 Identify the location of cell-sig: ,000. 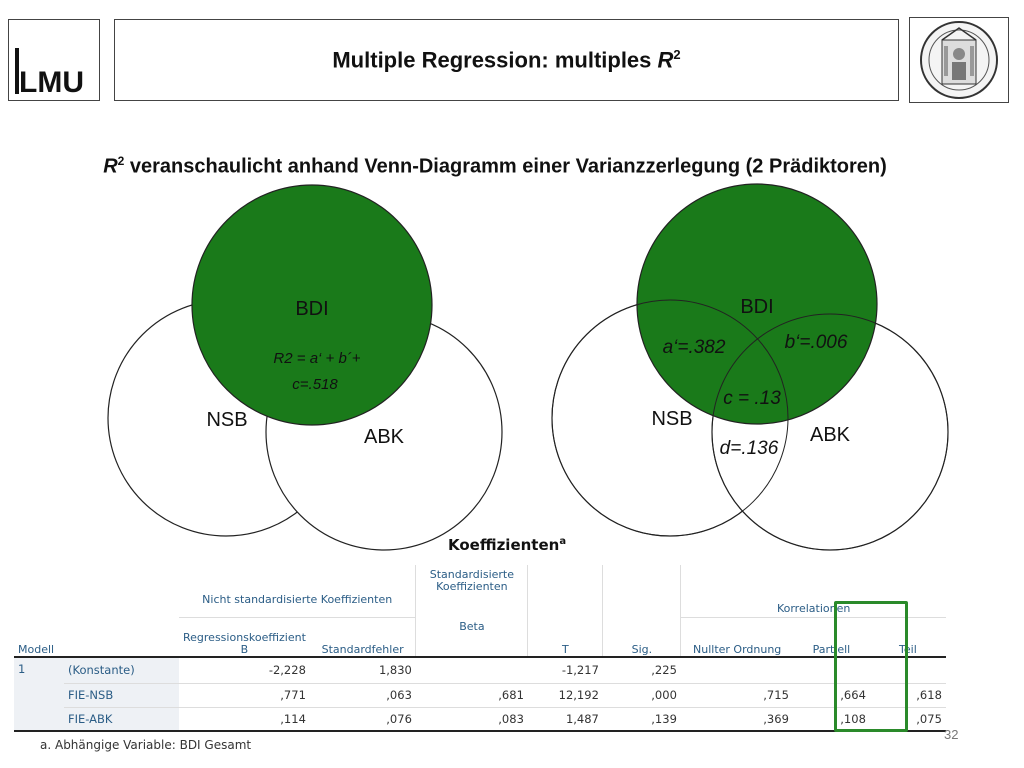
(664, 695).